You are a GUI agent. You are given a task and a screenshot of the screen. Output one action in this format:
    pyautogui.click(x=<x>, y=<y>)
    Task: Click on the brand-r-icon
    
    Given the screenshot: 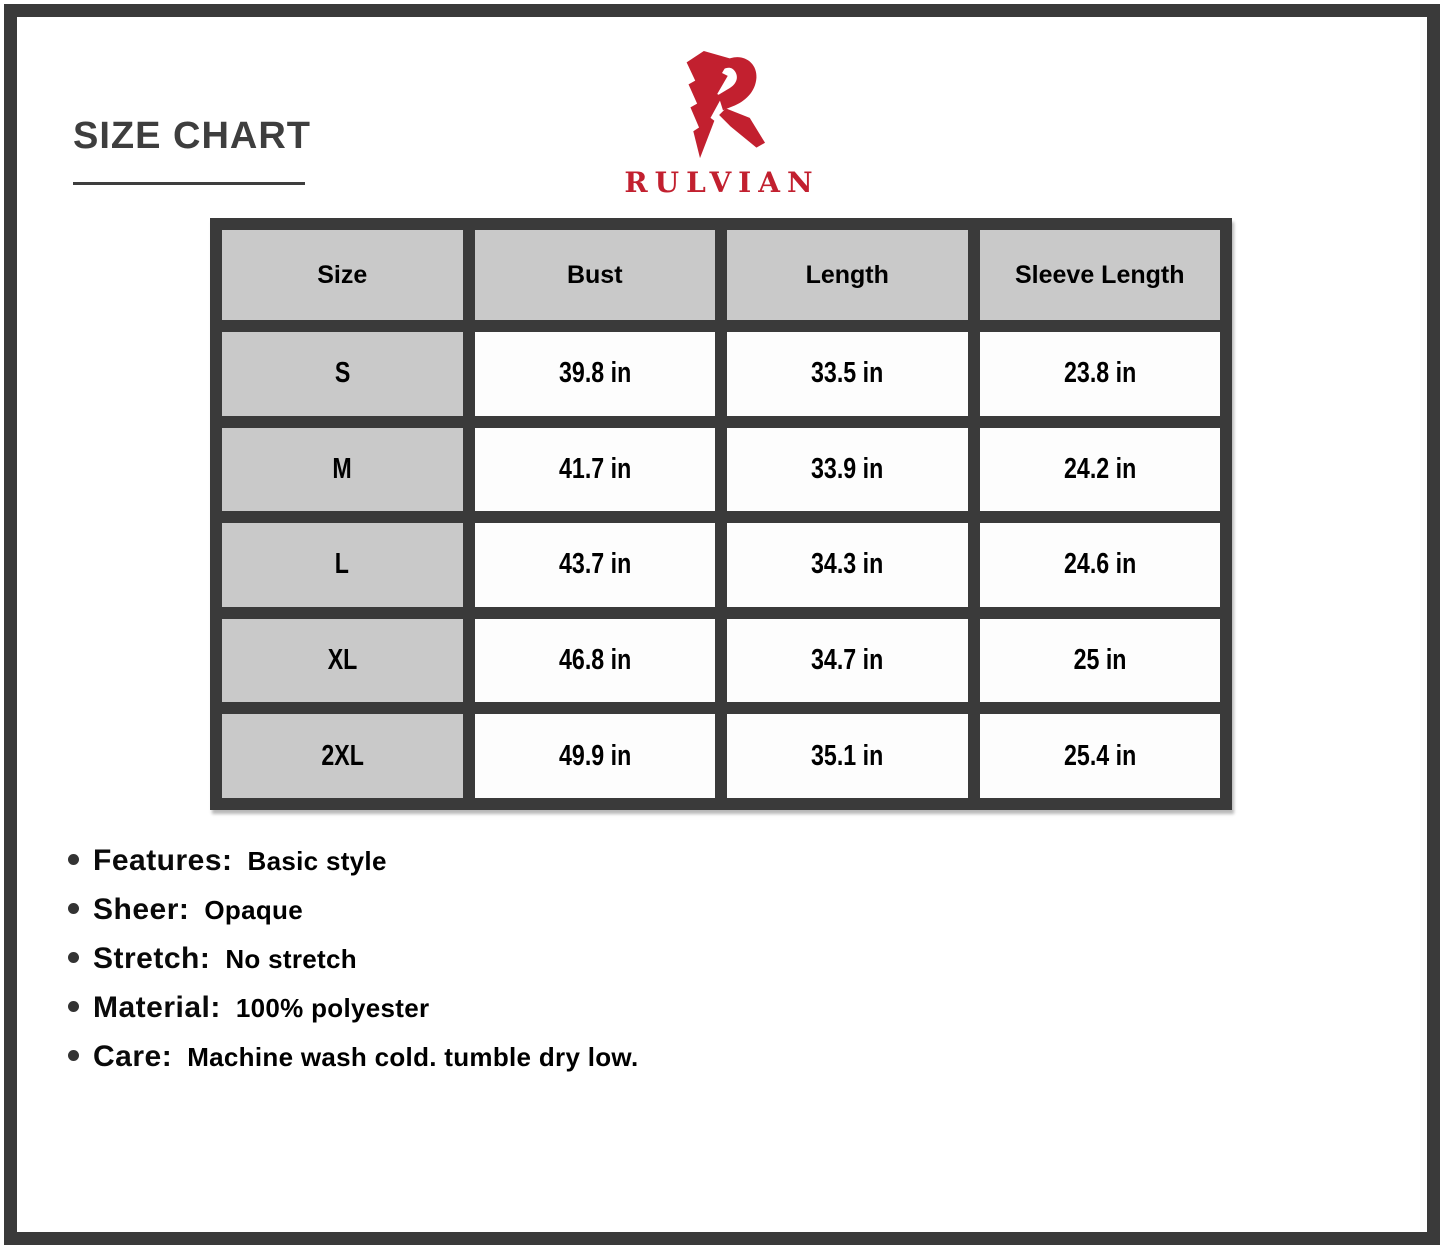 What is the action you would take?
    pyautogui.click(x=726, y=104)
    